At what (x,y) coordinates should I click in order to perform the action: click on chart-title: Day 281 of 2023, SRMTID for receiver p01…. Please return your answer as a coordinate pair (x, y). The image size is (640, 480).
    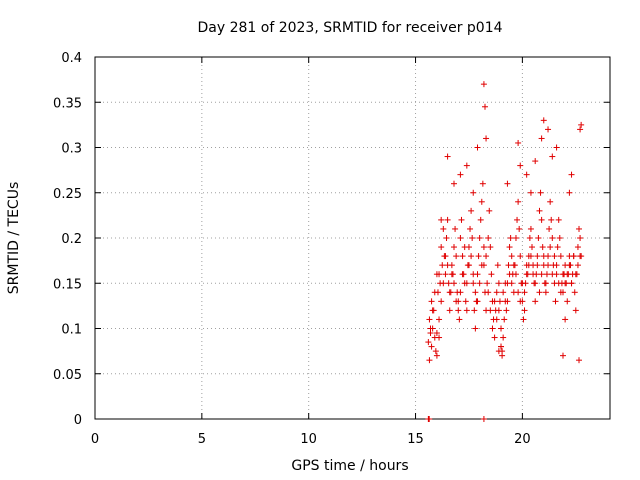
    Looking at the image, I should click on (349, 28).